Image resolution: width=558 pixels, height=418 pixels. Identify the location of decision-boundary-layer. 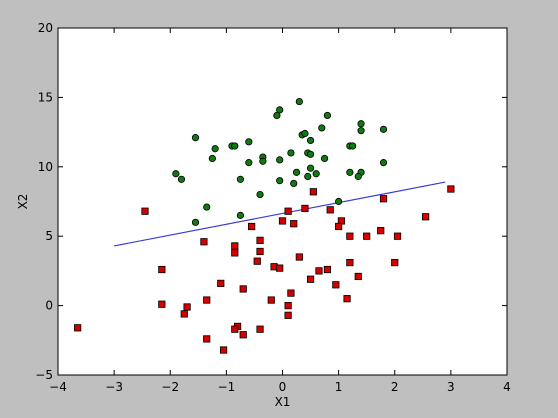
(280, 214).